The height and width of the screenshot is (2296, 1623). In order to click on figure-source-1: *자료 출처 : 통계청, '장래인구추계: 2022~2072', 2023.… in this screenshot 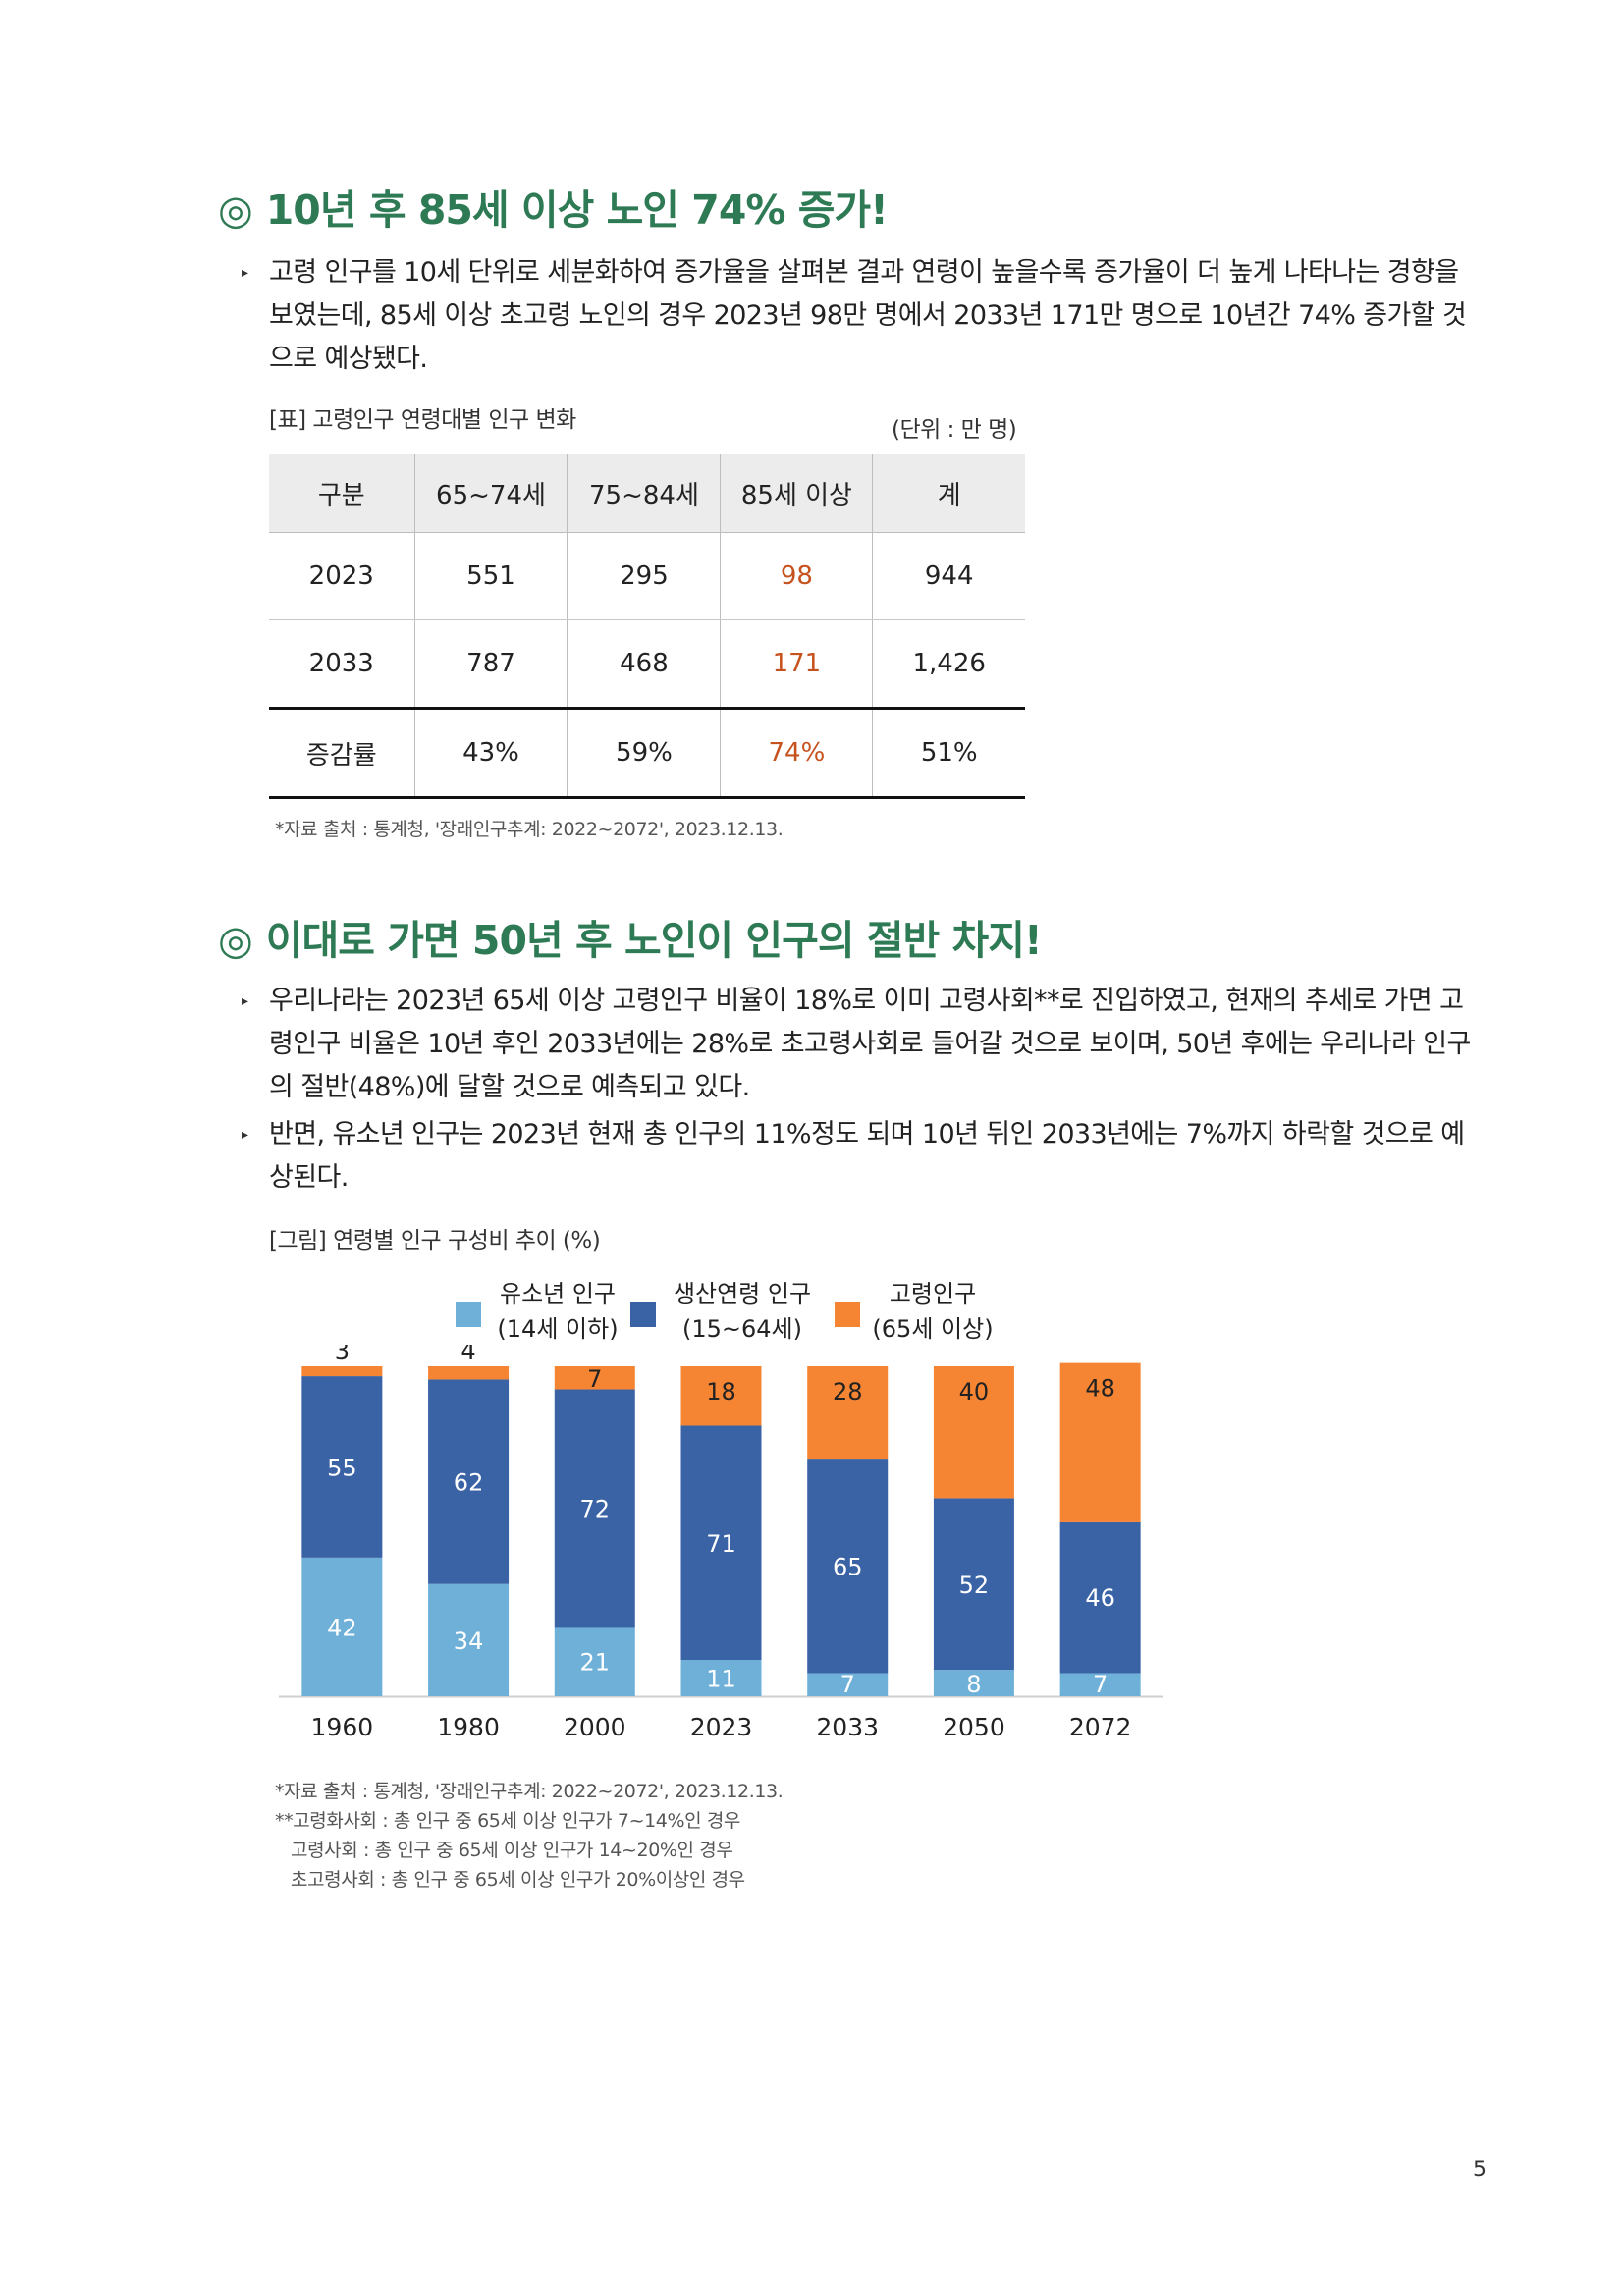, I will do `click(530, 1791)`.